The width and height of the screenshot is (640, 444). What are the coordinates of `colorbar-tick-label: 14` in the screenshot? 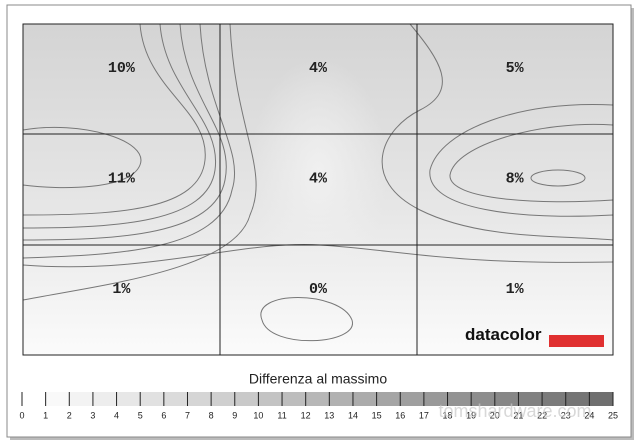 It's located at (353, 415).